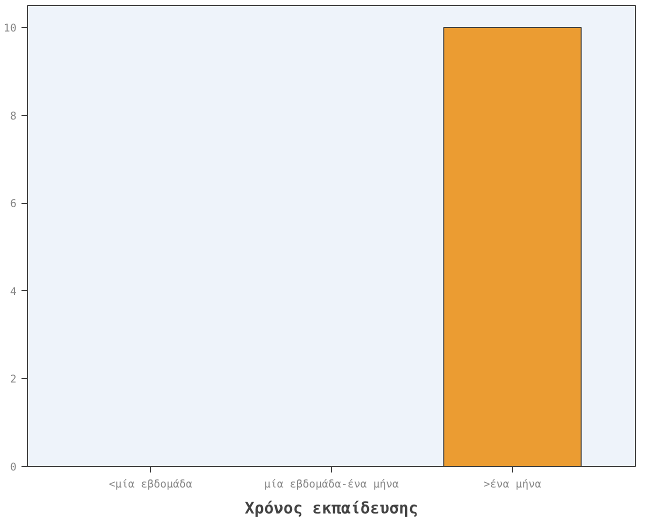 The width and height of the screenshot is (645, 524). I want to click on y-tick-label: 10, so click(10, 27).